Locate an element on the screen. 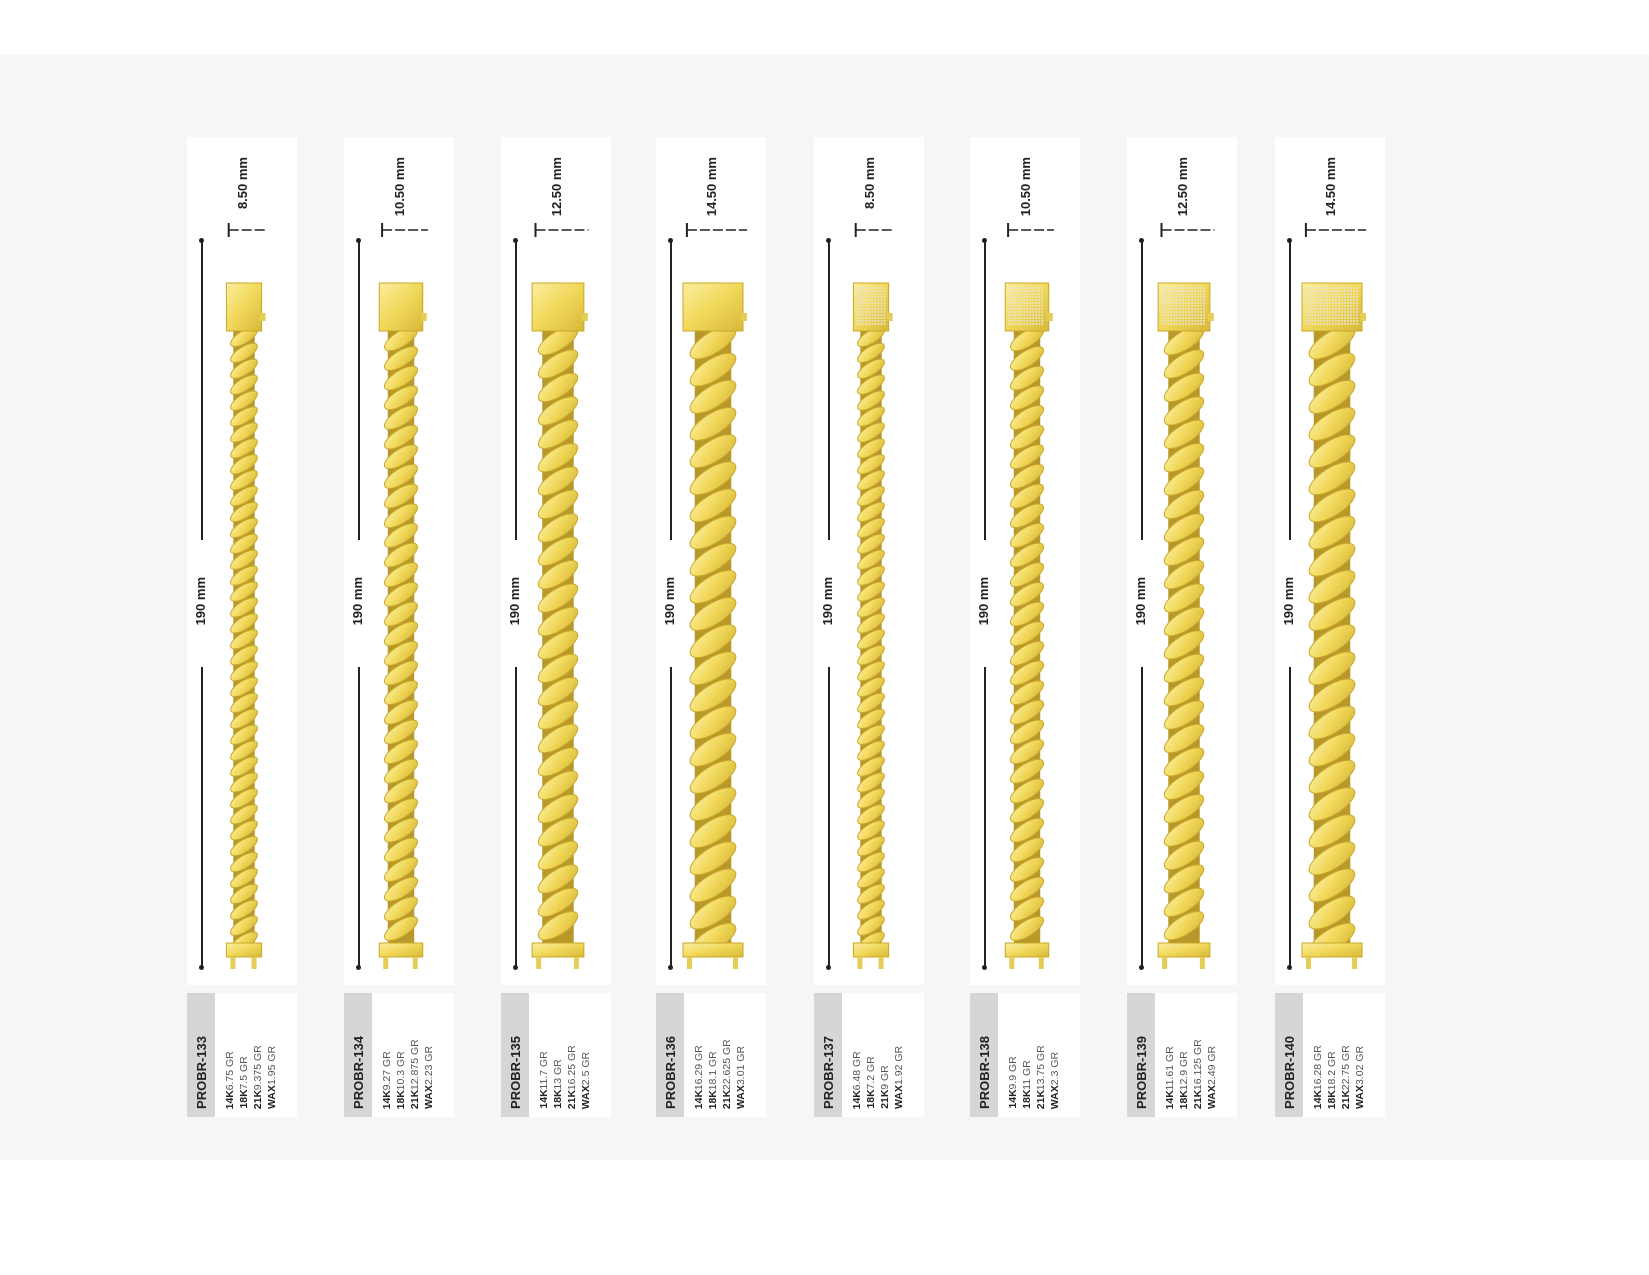 This screenshot has height=1275, width=1649. product-image-panel: 190 mm 12.50 mm is located at coordinates (1182, 561).